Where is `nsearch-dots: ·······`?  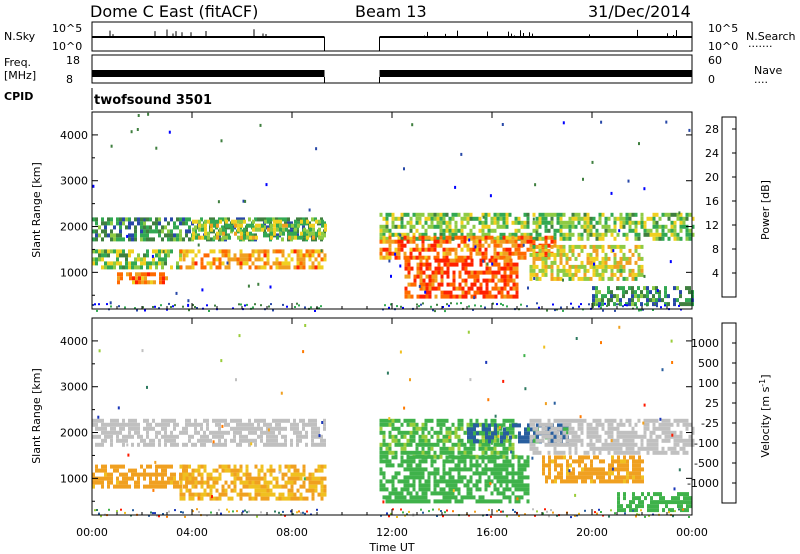
nsearch-dots: ······· is located at coordinates (760, 46).